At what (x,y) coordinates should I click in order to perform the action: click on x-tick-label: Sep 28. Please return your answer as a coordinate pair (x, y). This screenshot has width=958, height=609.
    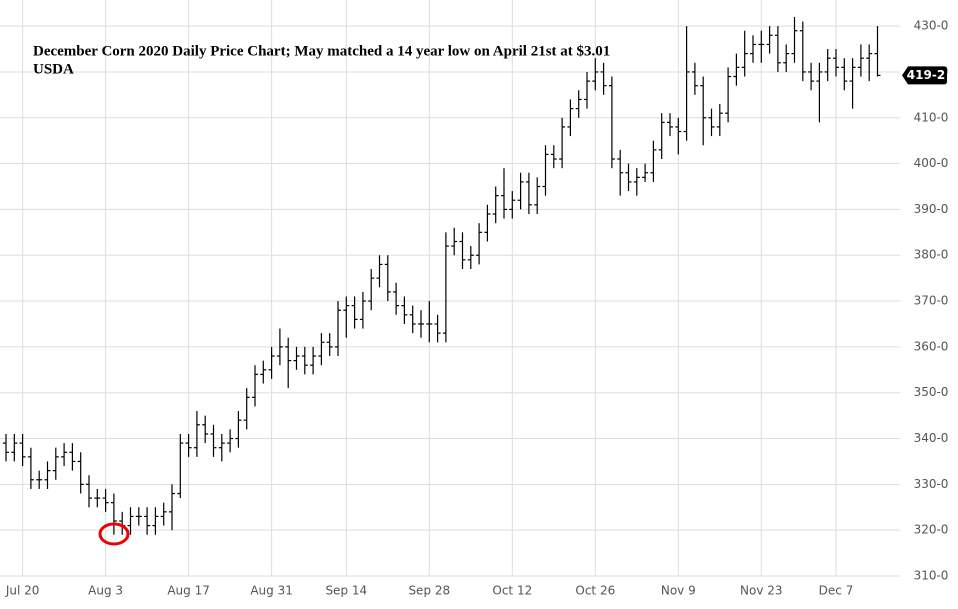
    Looking at the image, I should click on (429, 591).